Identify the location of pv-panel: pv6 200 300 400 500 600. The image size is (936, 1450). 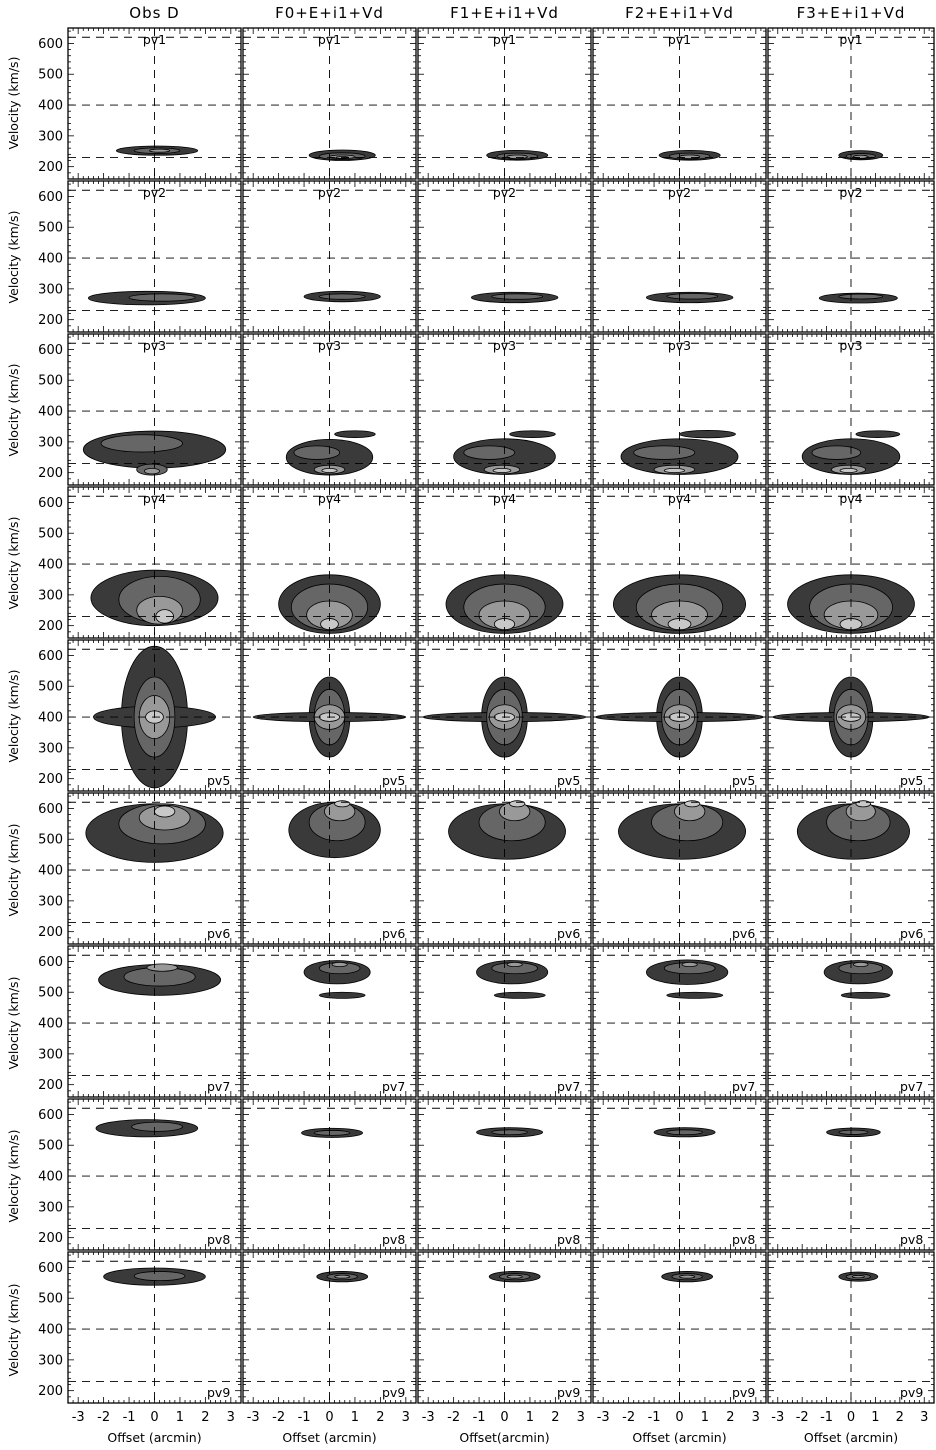
(140, 868).